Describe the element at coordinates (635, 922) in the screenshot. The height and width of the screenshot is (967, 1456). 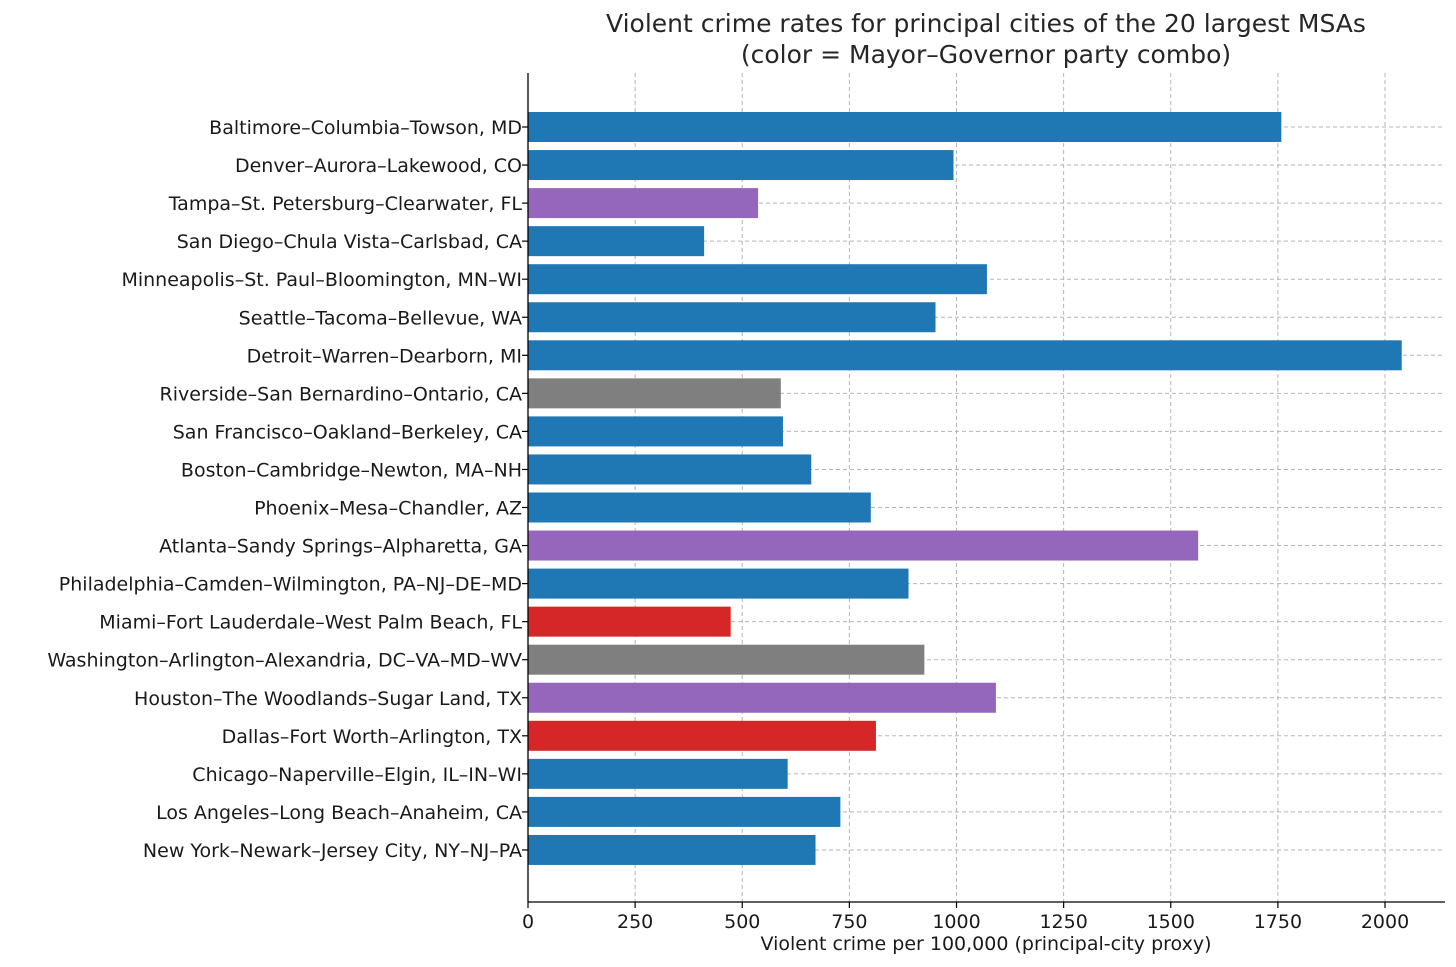
I see `x-tick-label: 250` at that location.